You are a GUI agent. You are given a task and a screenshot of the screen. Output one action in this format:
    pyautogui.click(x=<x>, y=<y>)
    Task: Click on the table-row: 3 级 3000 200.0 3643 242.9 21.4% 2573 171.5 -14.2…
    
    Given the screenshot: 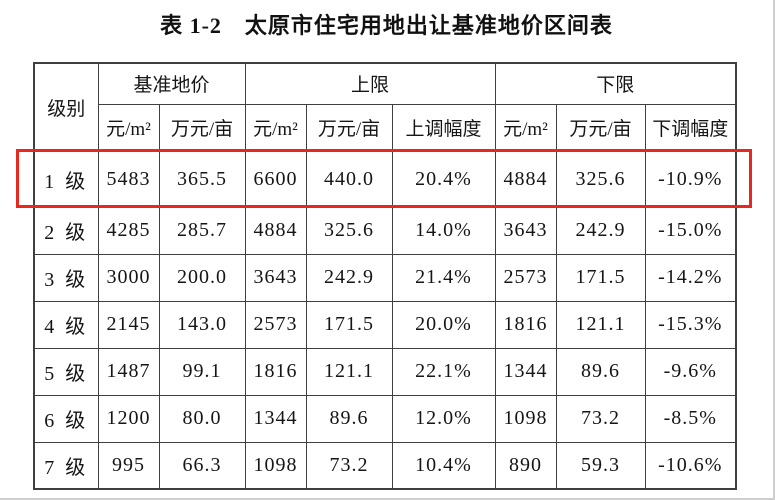 What is the action you would take?
    pyautogui.click(x=385, y=277)
    